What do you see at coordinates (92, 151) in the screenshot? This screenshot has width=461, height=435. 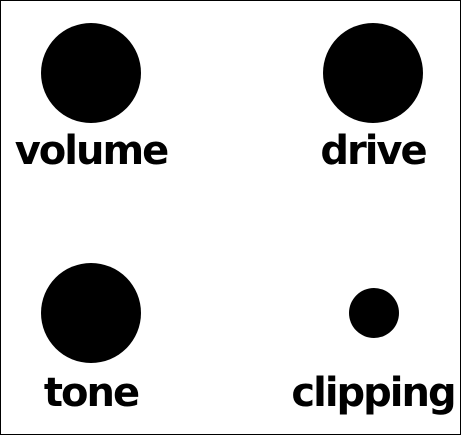 I see `volume-label: volume` at bounding box center [92, 151].